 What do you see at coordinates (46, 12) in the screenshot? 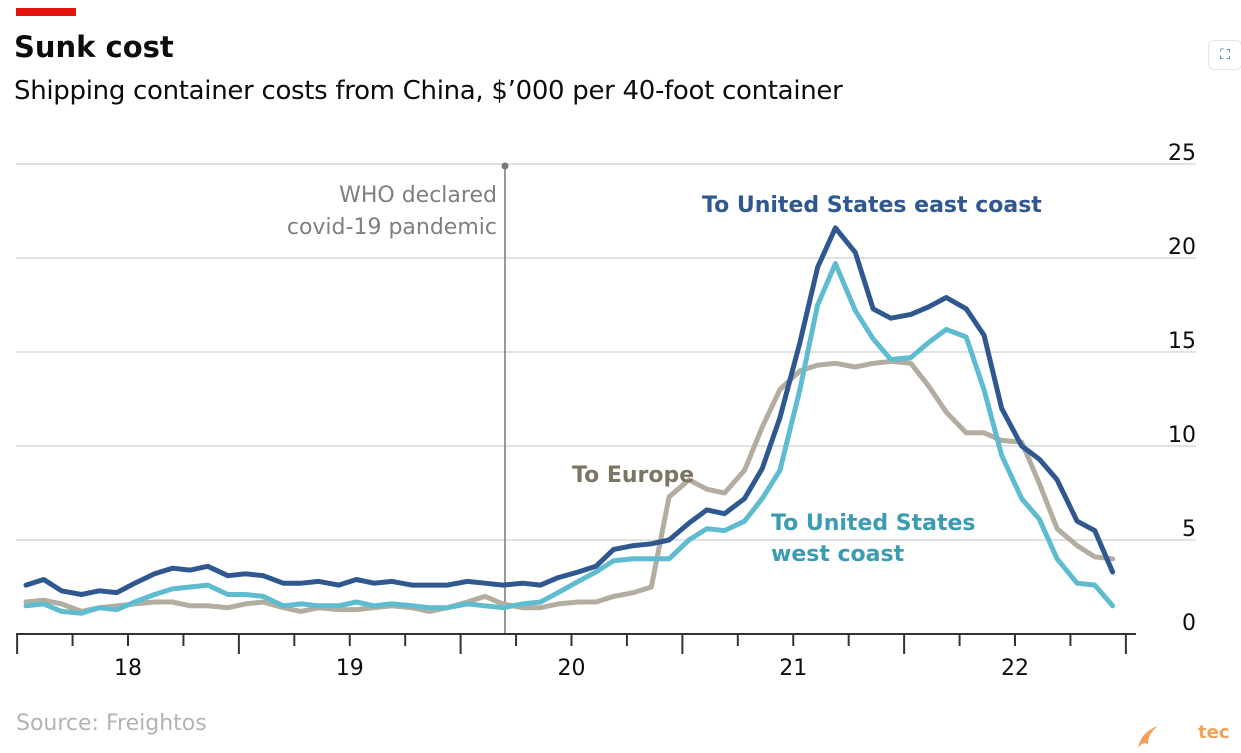
I see `brand-red-bar` at bounding box center [46, 12].